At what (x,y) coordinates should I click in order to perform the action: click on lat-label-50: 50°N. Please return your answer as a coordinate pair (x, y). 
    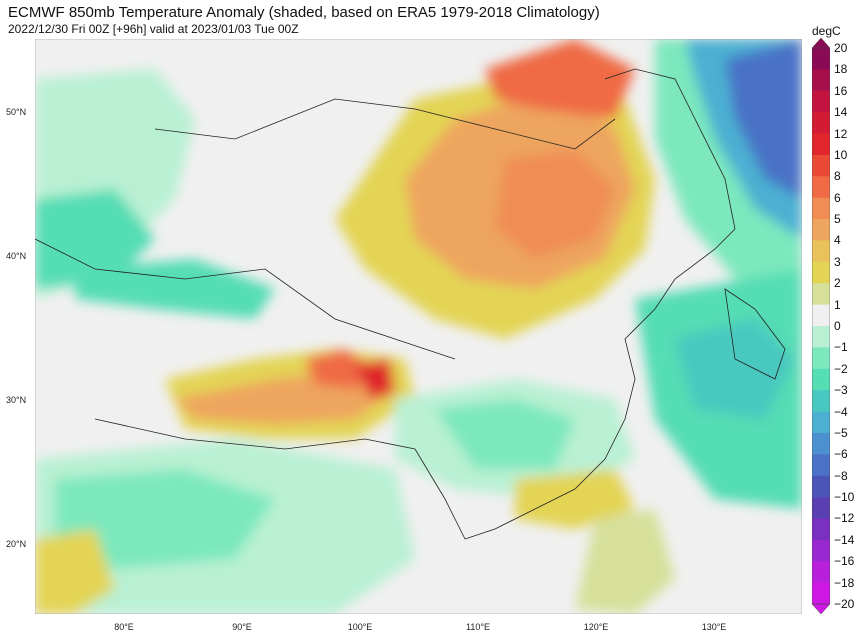
    Looking at the image, I should click on (16, 112).